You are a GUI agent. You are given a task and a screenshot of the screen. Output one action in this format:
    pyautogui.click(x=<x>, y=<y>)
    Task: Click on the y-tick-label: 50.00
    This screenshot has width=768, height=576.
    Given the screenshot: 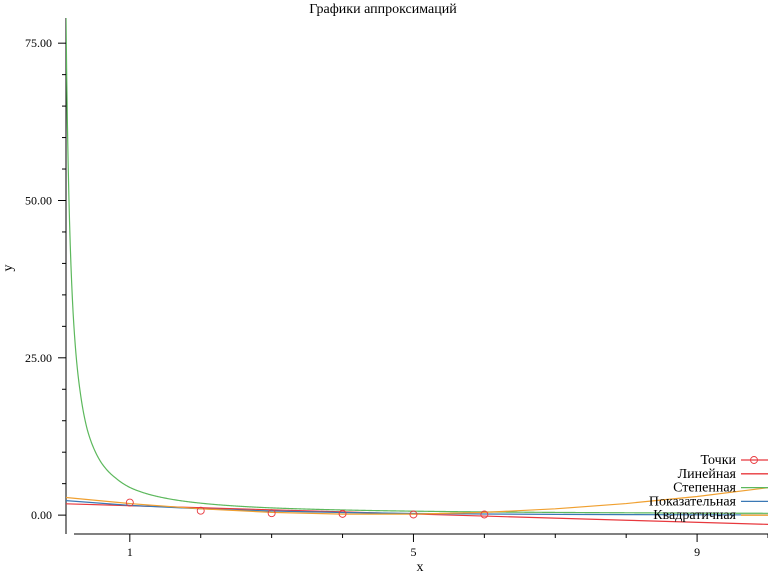 What is the action you would take?
    pyautogui.click(x=38, y=200)
    